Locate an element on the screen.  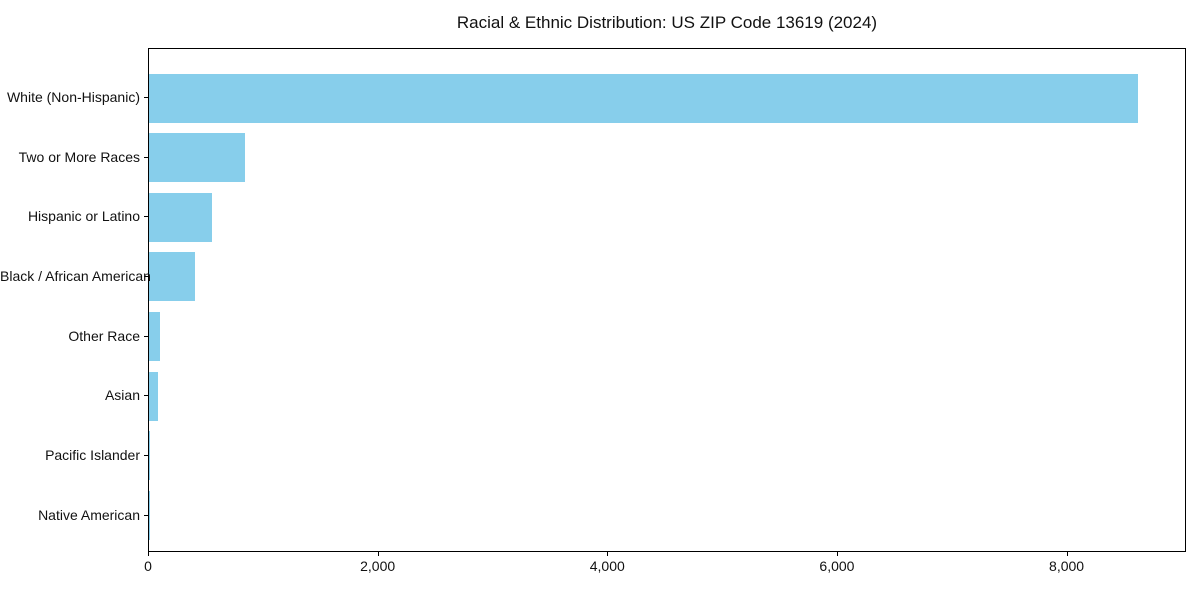
bar-white-non-hispanic is located at coordinates (643, 98).